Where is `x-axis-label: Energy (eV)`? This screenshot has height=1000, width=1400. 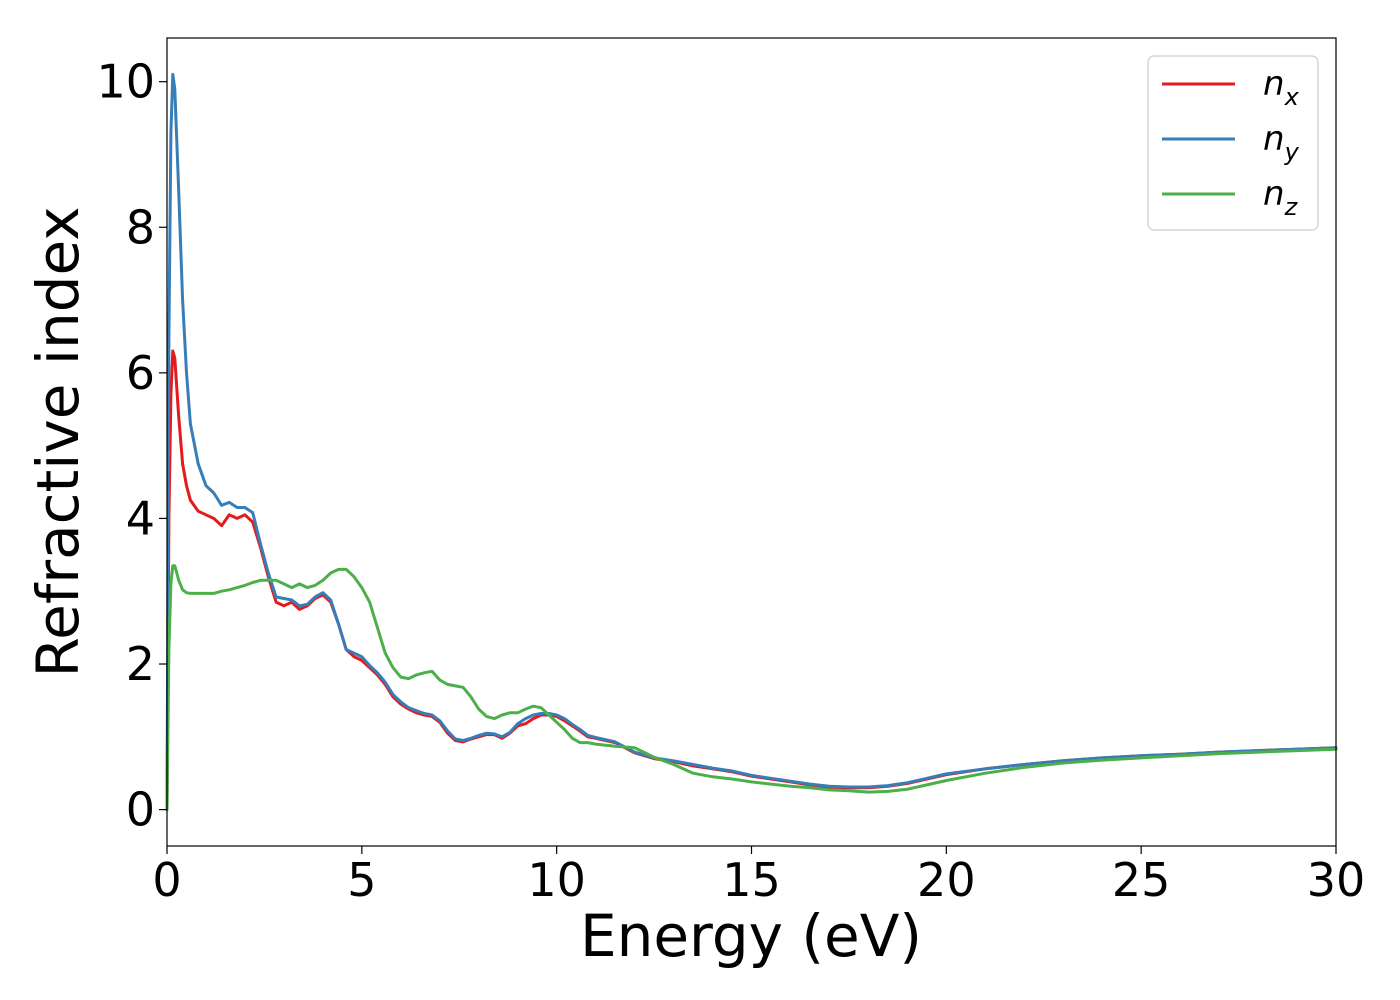 x-axis-label: Energy (eV) is located at coordinates (751, 936).